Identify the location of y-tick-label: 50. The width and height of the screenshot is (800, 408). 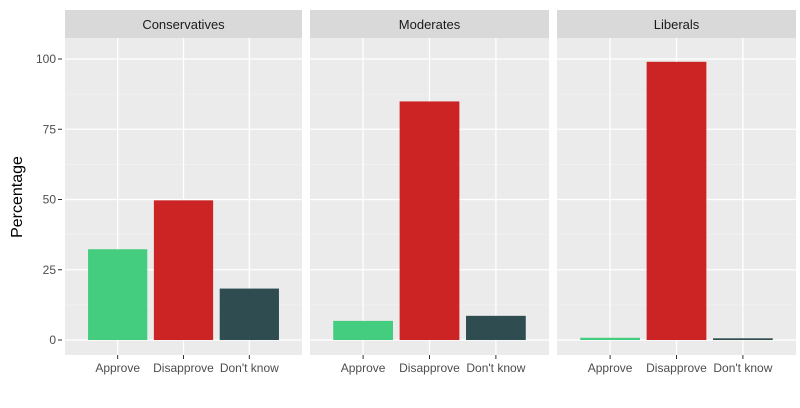
(50, 200).